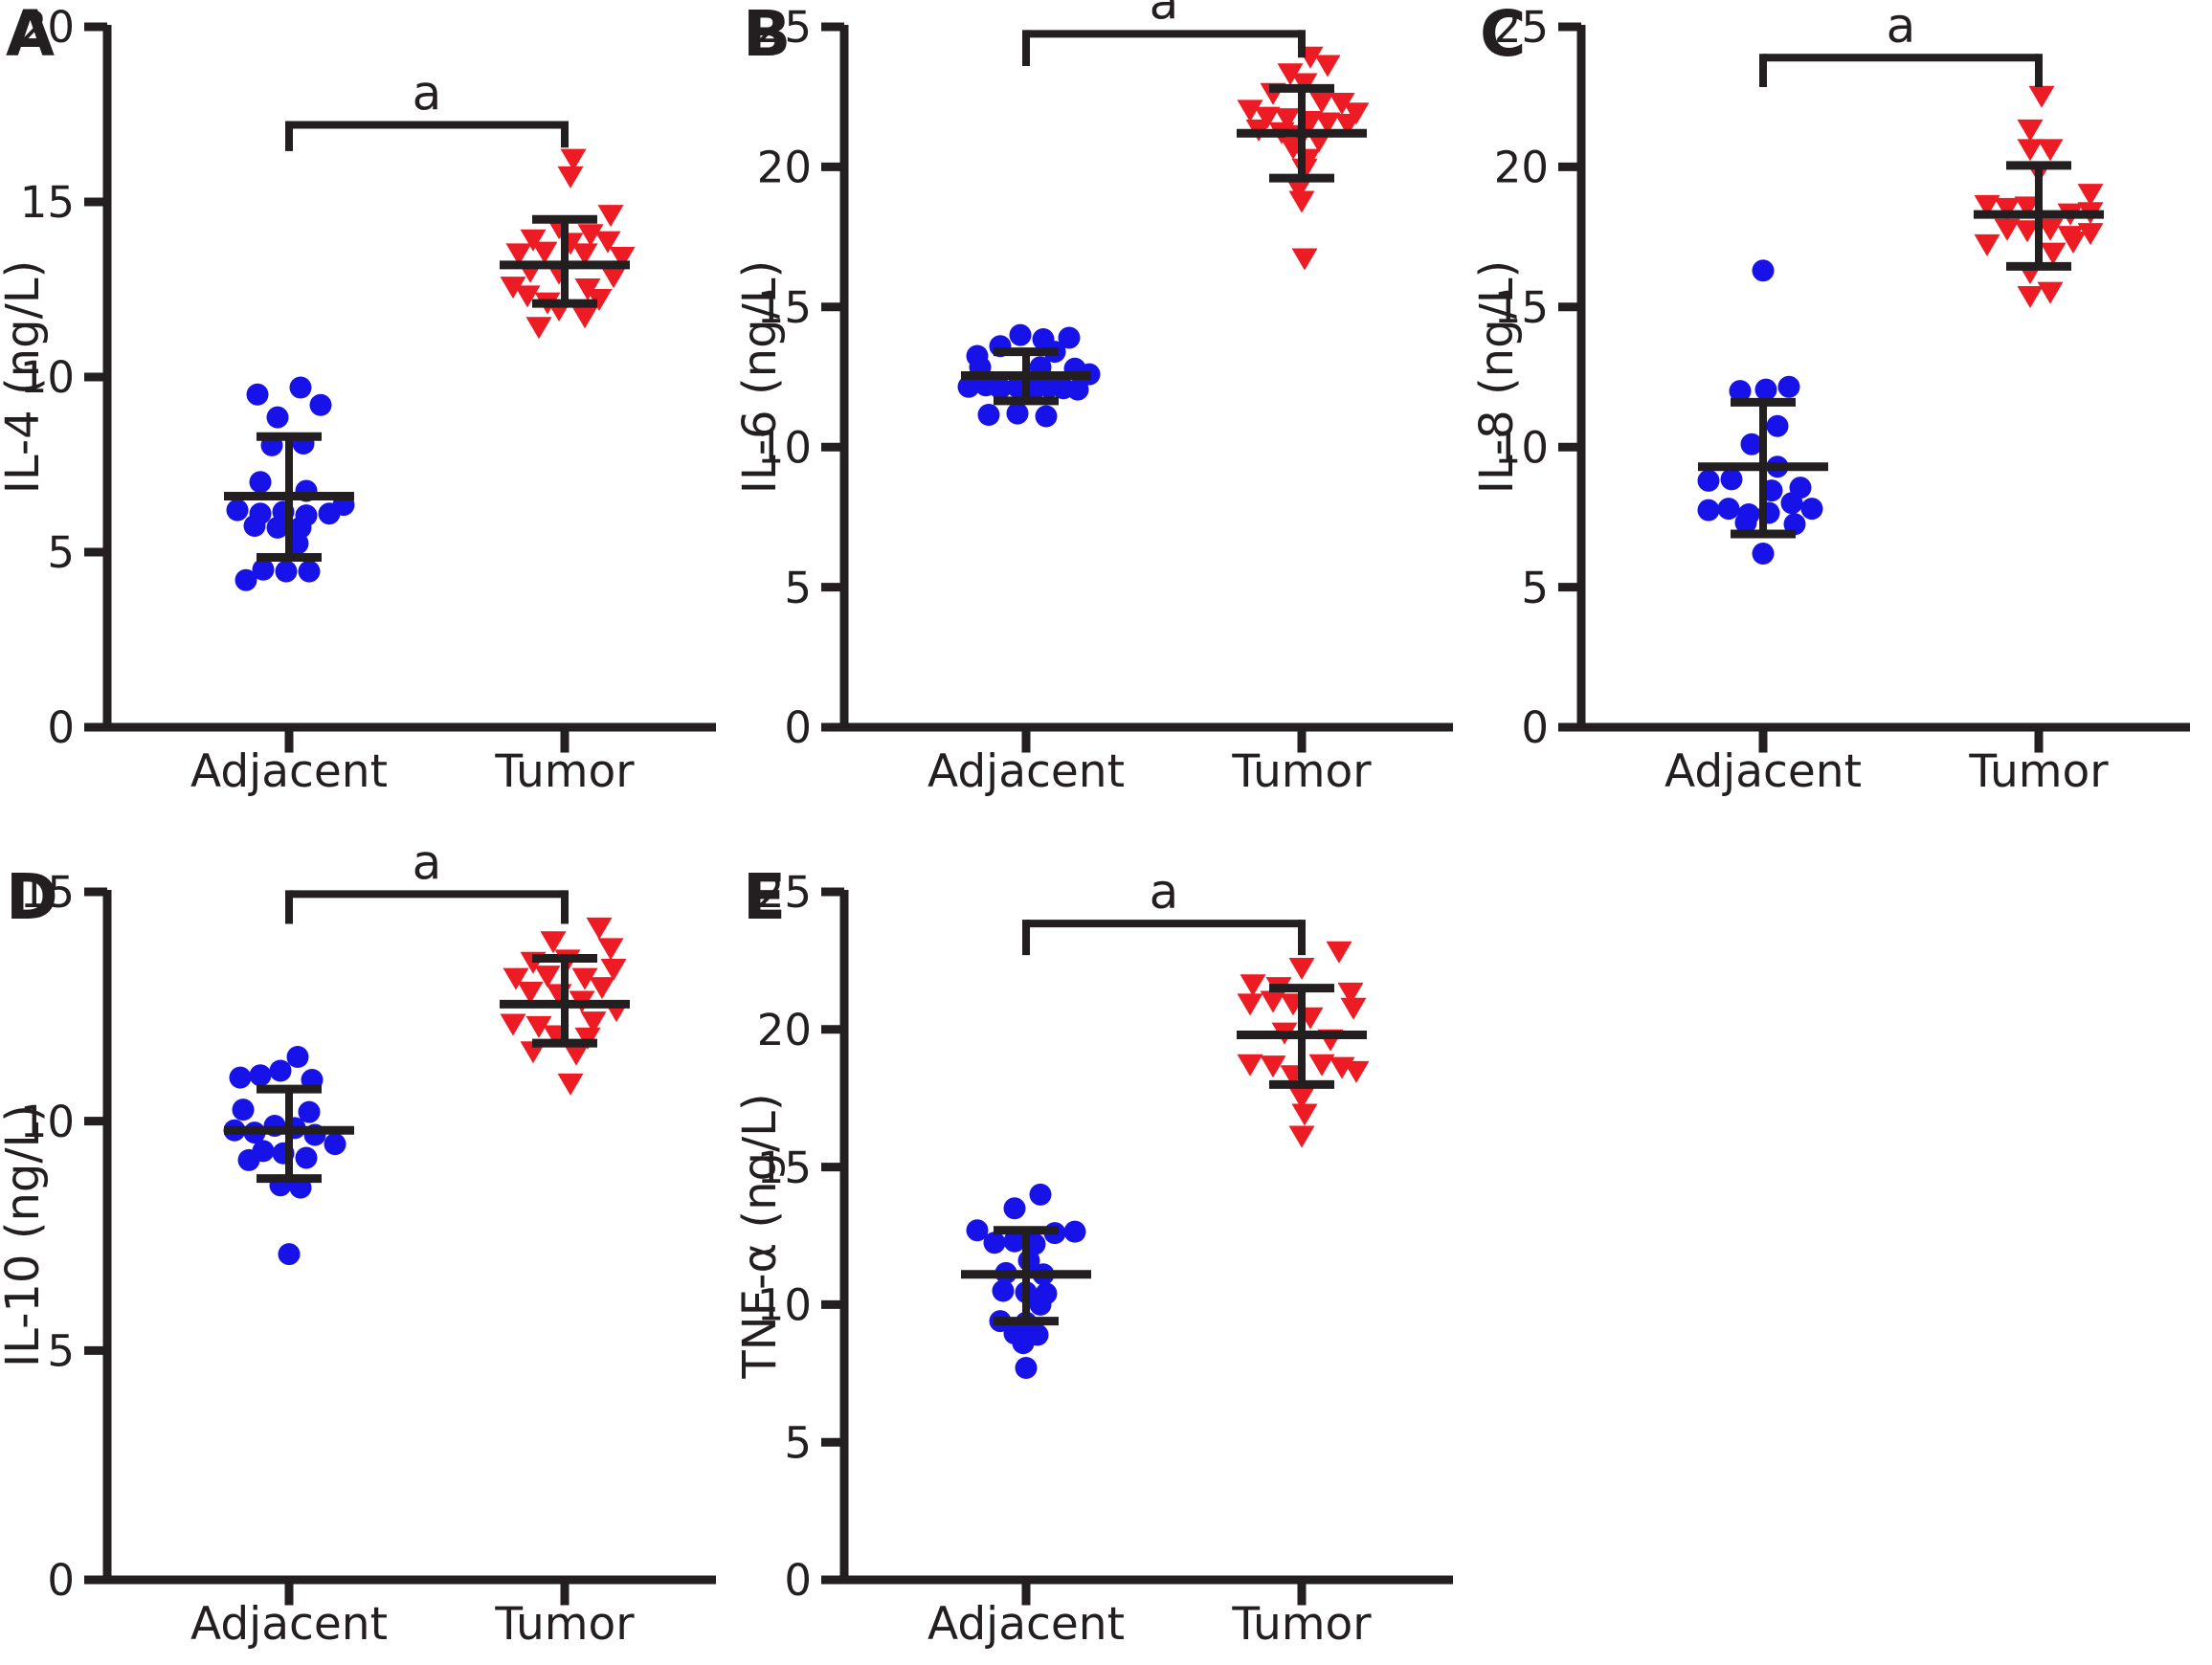 The height and width of the screenshot is (1665, 2212). Describe the element at coordinates (784, 892) in the screenshot. I see `y-tick-label: 25` at that location.